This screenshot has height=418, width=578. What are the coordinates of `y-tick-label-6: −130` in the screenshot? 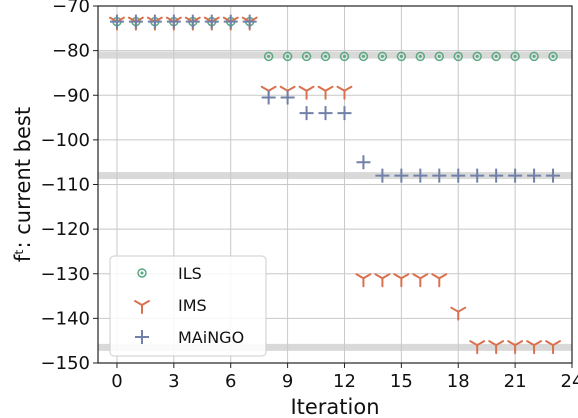 It's located at (65, 274).